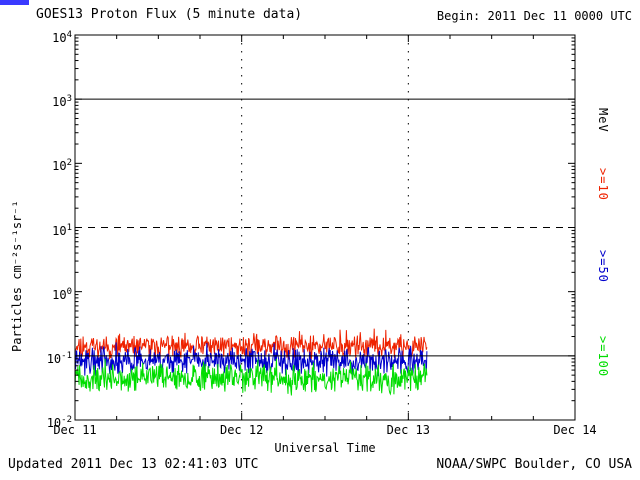  I want to click on y-tick-label-10e-1: 10⁻¹, so click(59, 358).